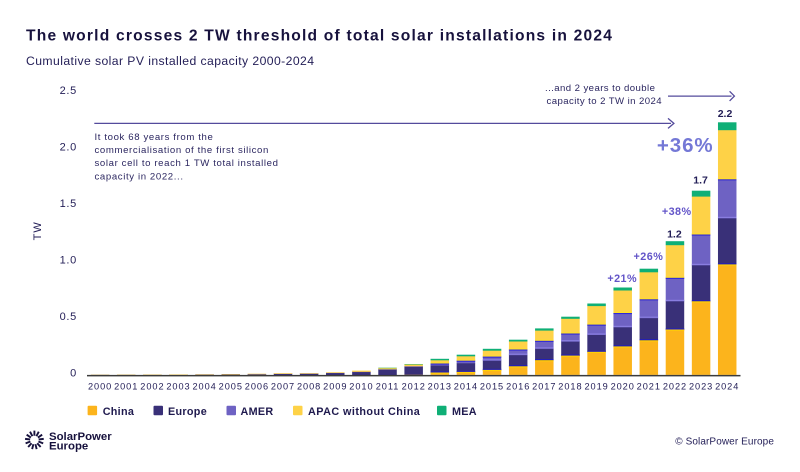 The width and height of the screenshot is (800, 472). What do you see at coordinates (677, 212) in the screenshot?
I see `svg-text: +38%` at bounding box center [677, 212].